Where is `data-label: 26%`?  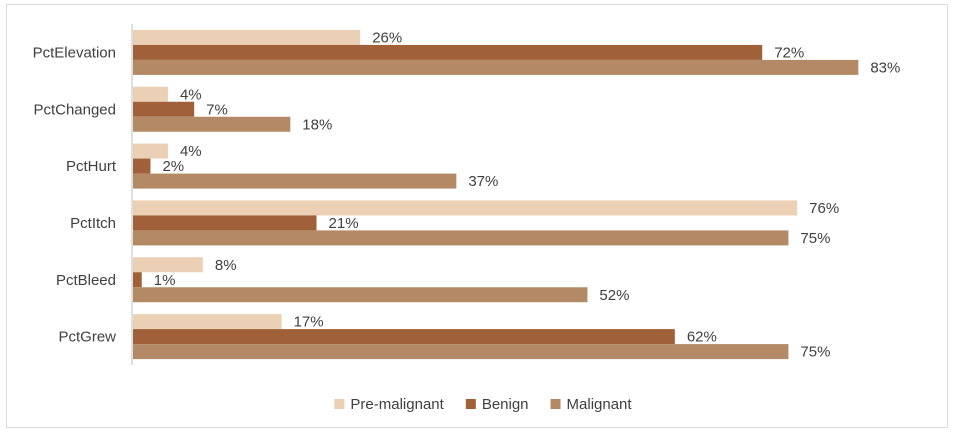 data-label: 26% is located at coordinates (387, 37).